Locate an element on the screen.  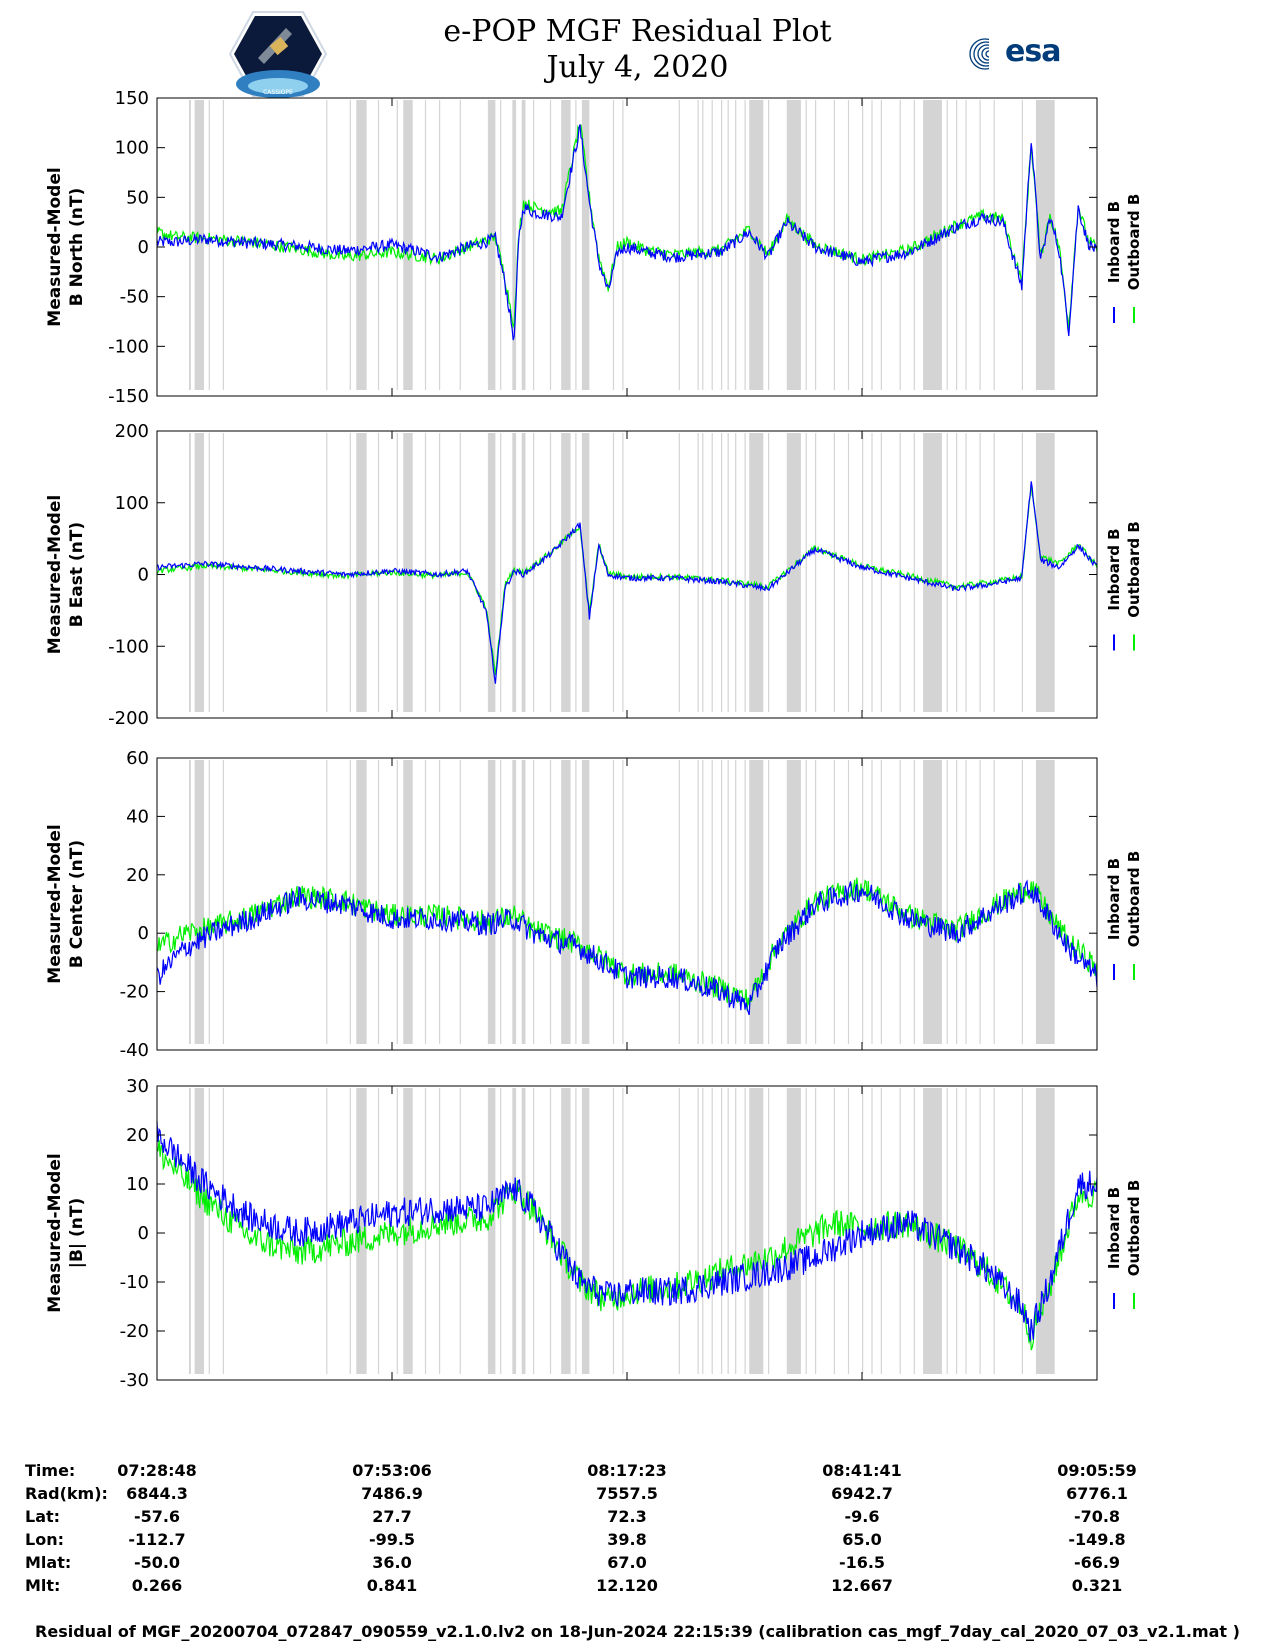
y-axis-label-b-east-line1: Measured-Model is located at coordinates (55, 574).